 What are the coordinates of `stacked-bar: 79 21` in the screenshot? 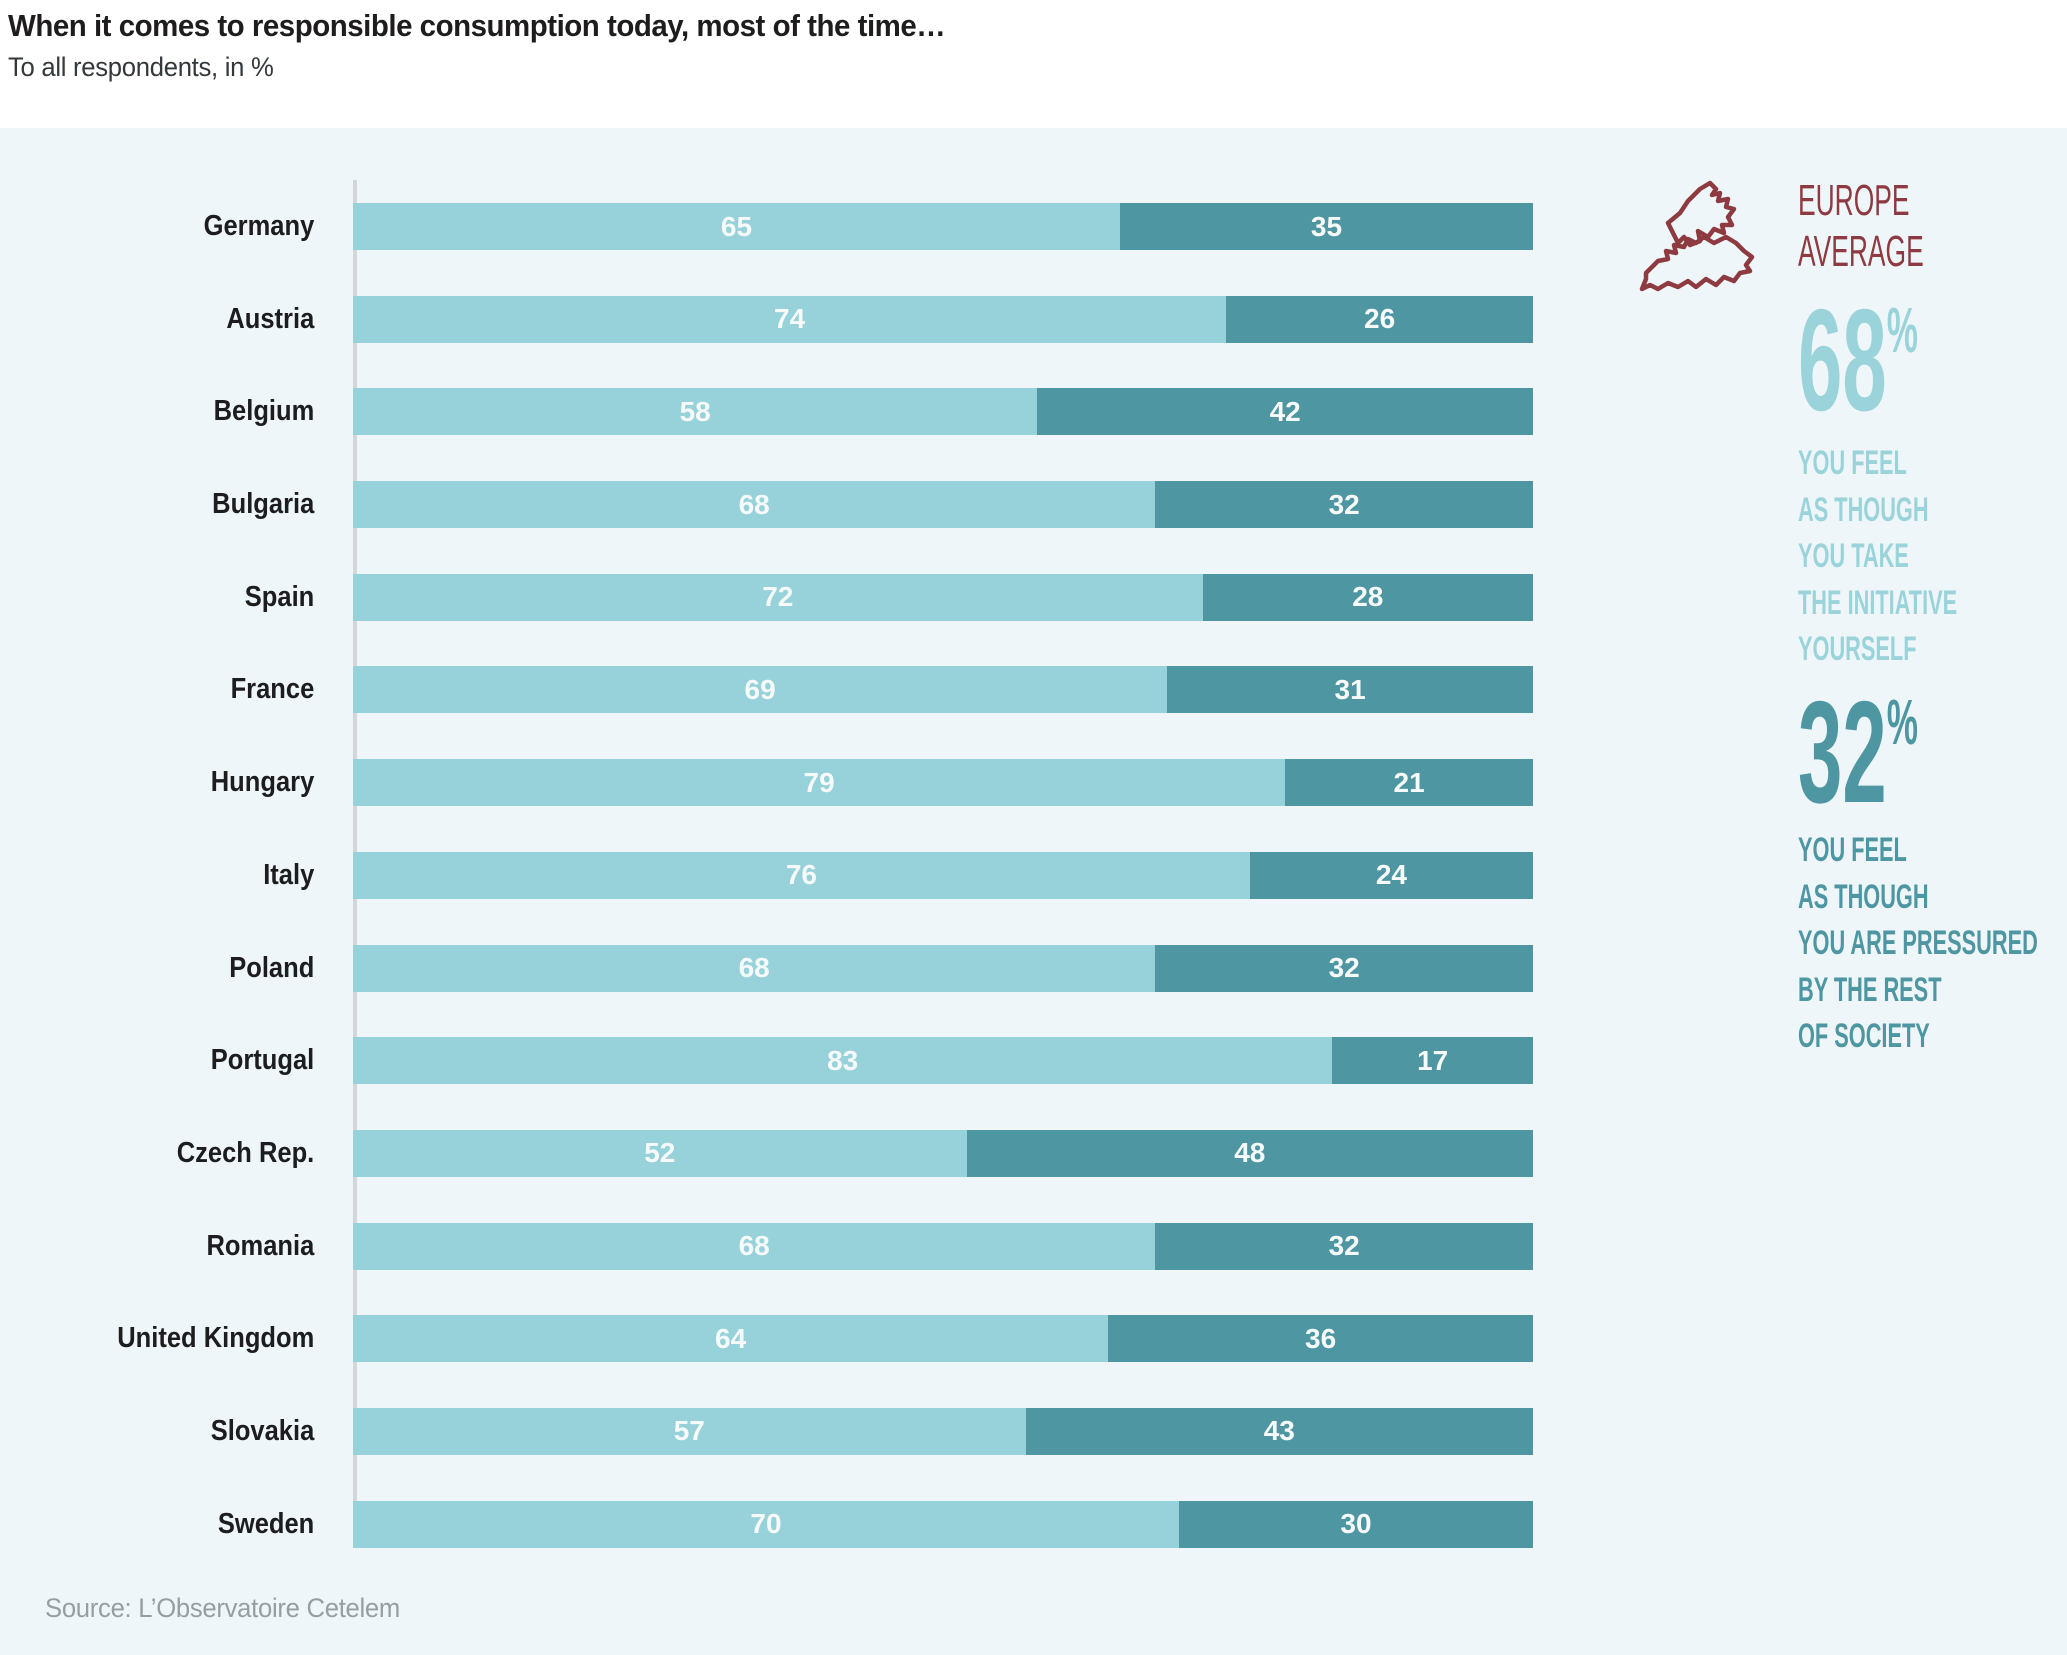 It's located at (943, 783).